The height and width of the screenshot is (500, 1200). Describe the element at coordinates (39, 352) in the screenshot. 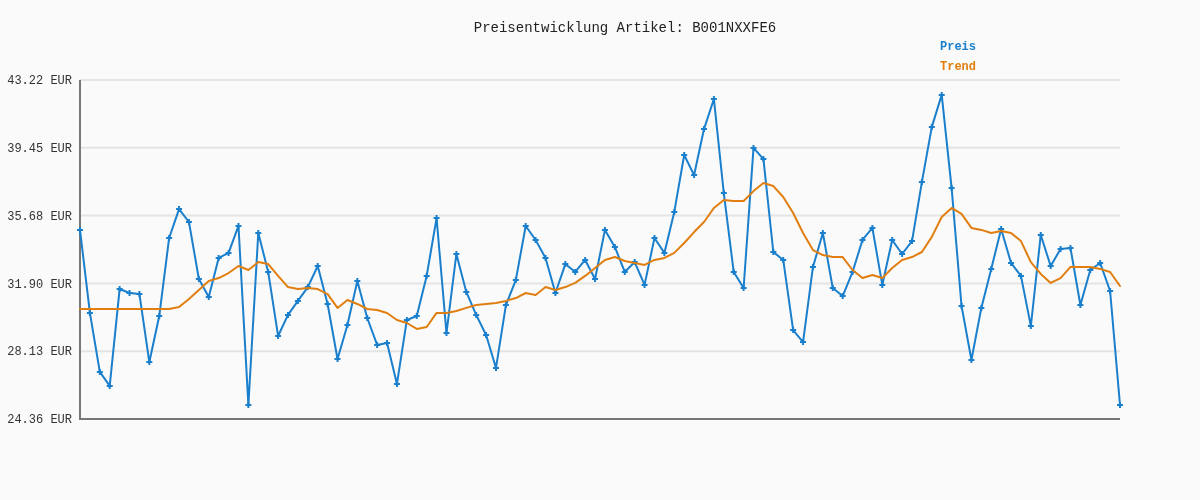

I see `y-tick-label: 28.13 EUR` at that location.